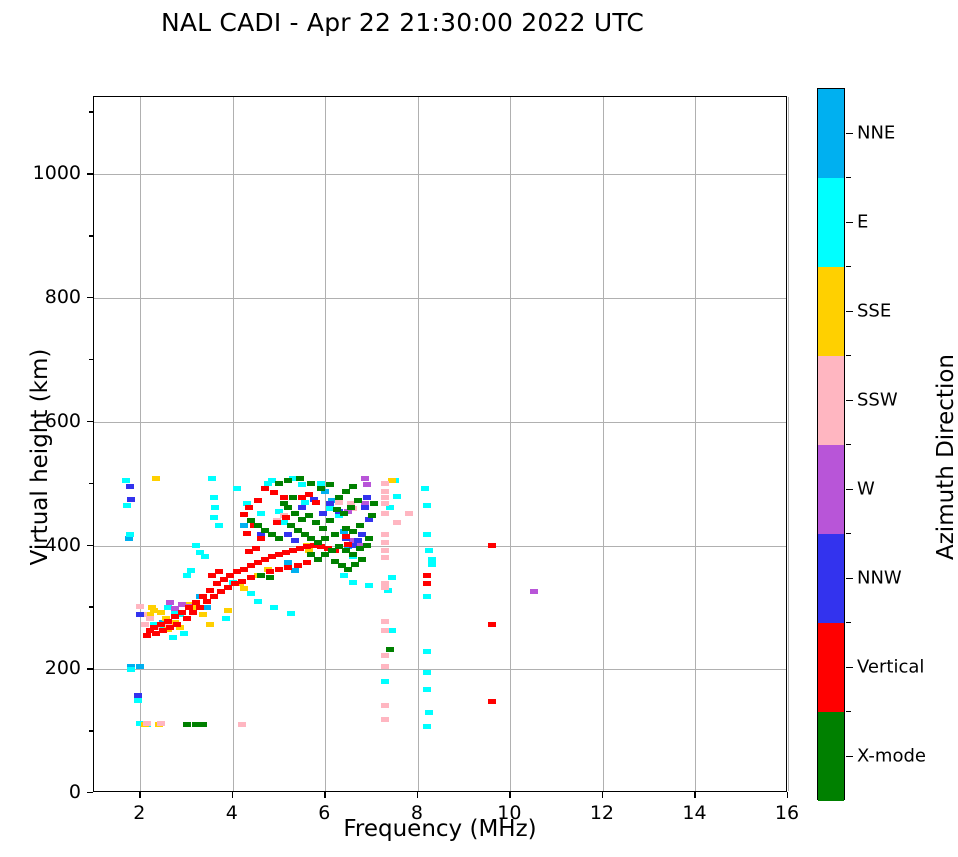 This screenshot has height=857, width=958. I want to click on y-tick-label: 600, so click(62, 420).